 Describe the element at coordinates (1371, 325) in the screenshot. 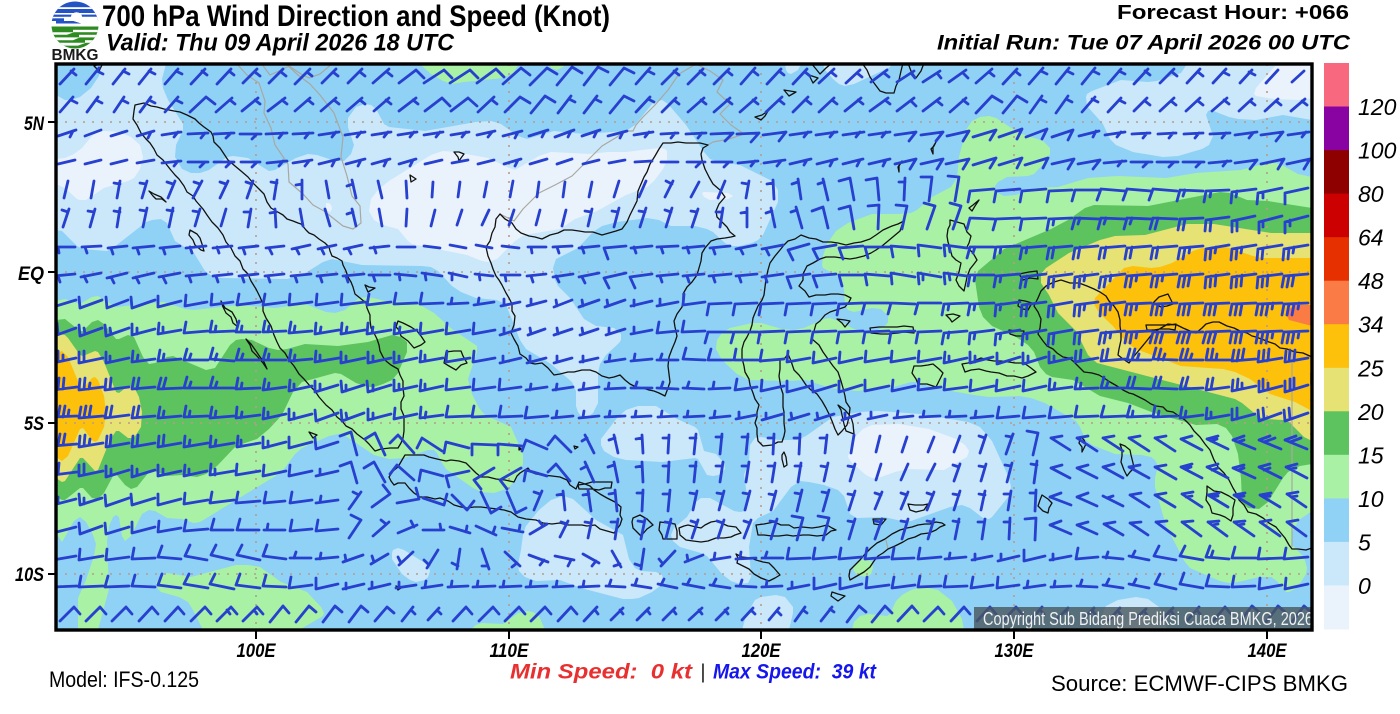

I see `svg-text: 34` at that location.